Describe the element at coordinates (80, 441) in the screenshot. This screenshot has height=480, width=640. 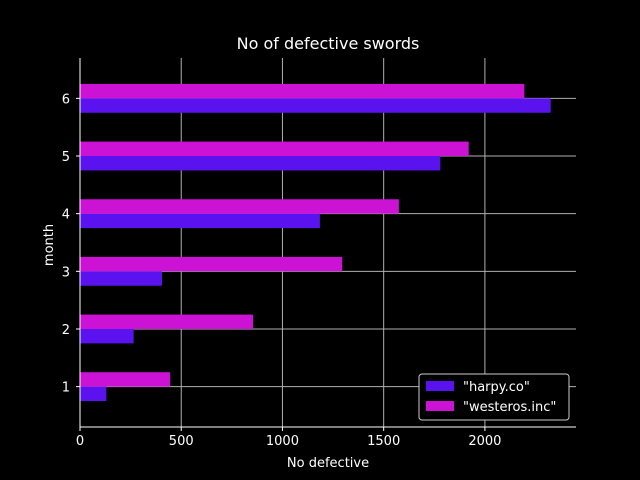
I see `x-tick-label: 0` at that location.